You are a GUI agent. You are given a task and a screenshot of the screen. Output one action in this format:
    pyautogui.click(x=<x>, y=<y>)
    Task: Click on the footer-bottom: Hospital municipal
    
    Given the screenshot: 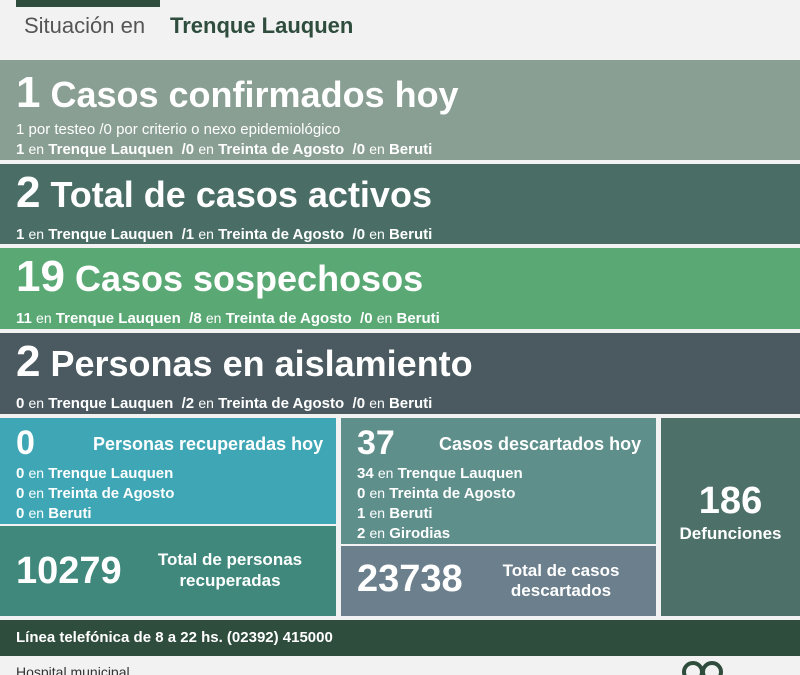 What is the action you would take?
    pyautogui.click(x=400, y=666)
    